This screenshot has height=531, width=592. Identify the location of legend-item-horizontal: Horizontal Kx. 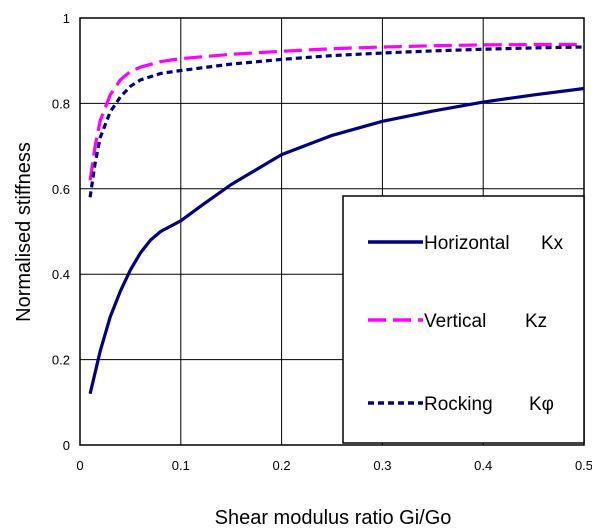
(466, 243).